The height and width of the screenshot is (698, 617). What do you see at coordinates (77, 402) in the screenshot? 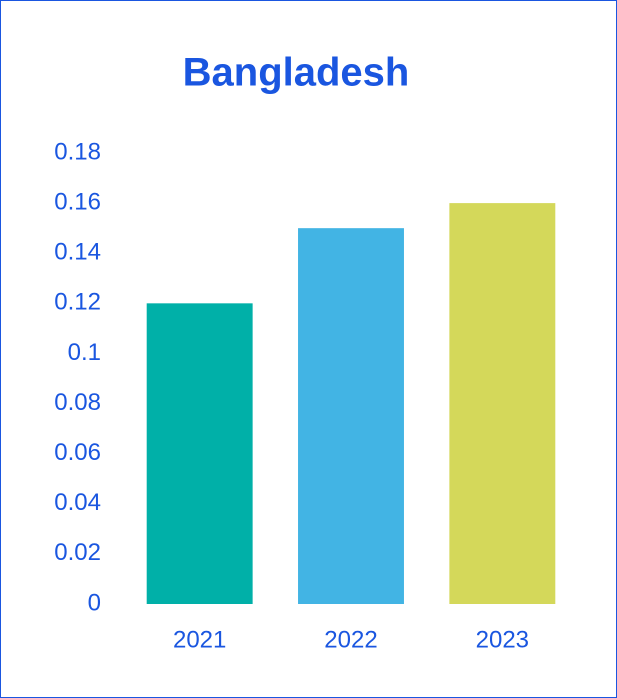
I see `y-tick-label: 0.08` at bounding box center [77, 402].